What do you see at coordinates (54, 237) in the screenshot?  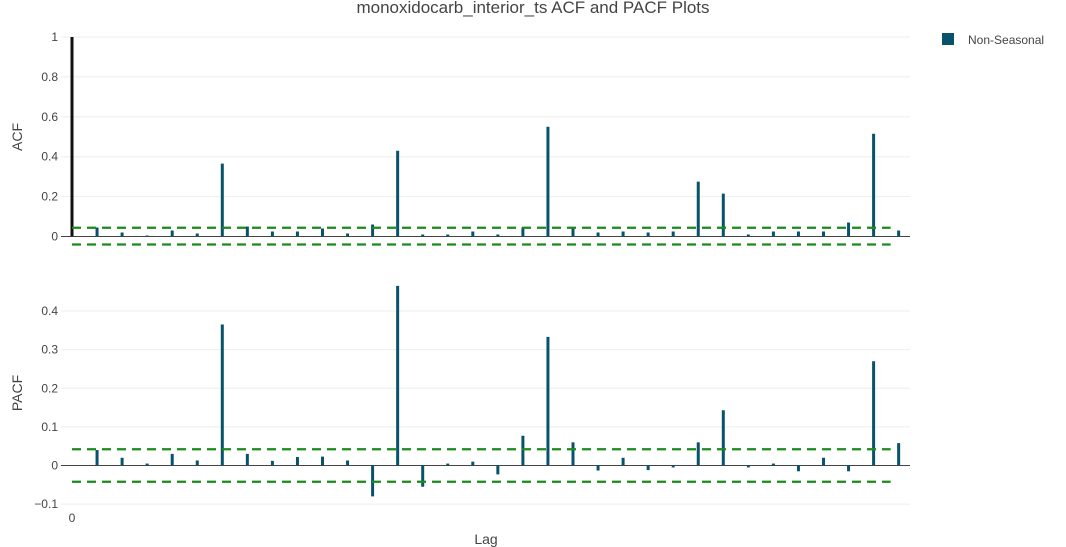 I see `acf-y-tick-label: 0` at bounding box center [54, 237].